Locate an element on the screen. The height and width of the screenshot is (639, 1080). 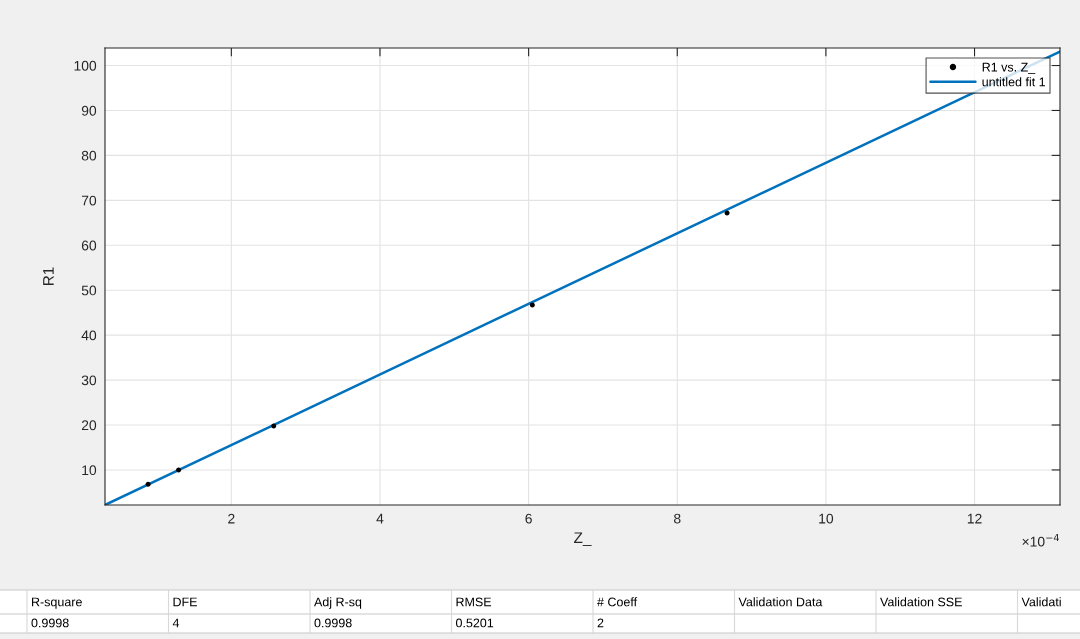
text: 4 is located at coordinates (176, 623).